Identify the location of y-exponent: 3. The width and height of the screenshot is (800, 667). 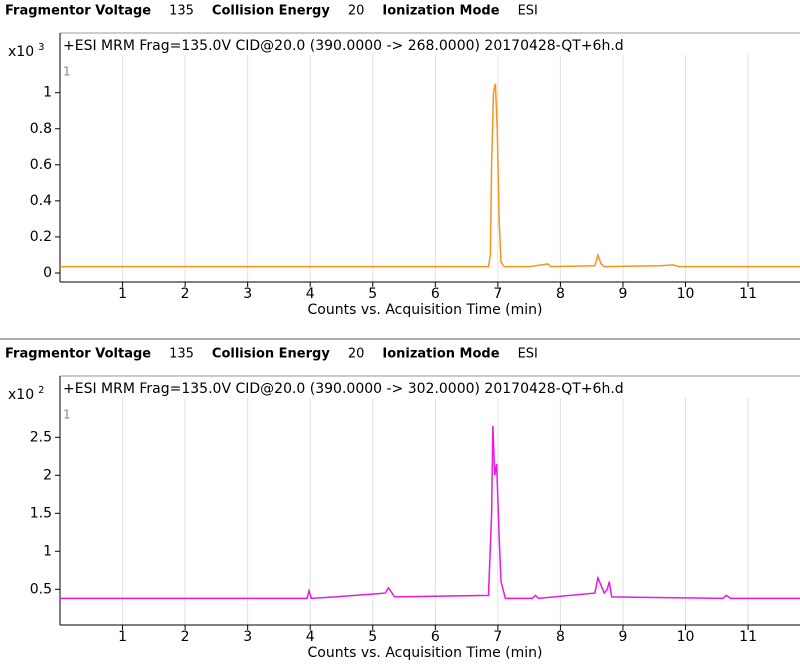
(41, 47).